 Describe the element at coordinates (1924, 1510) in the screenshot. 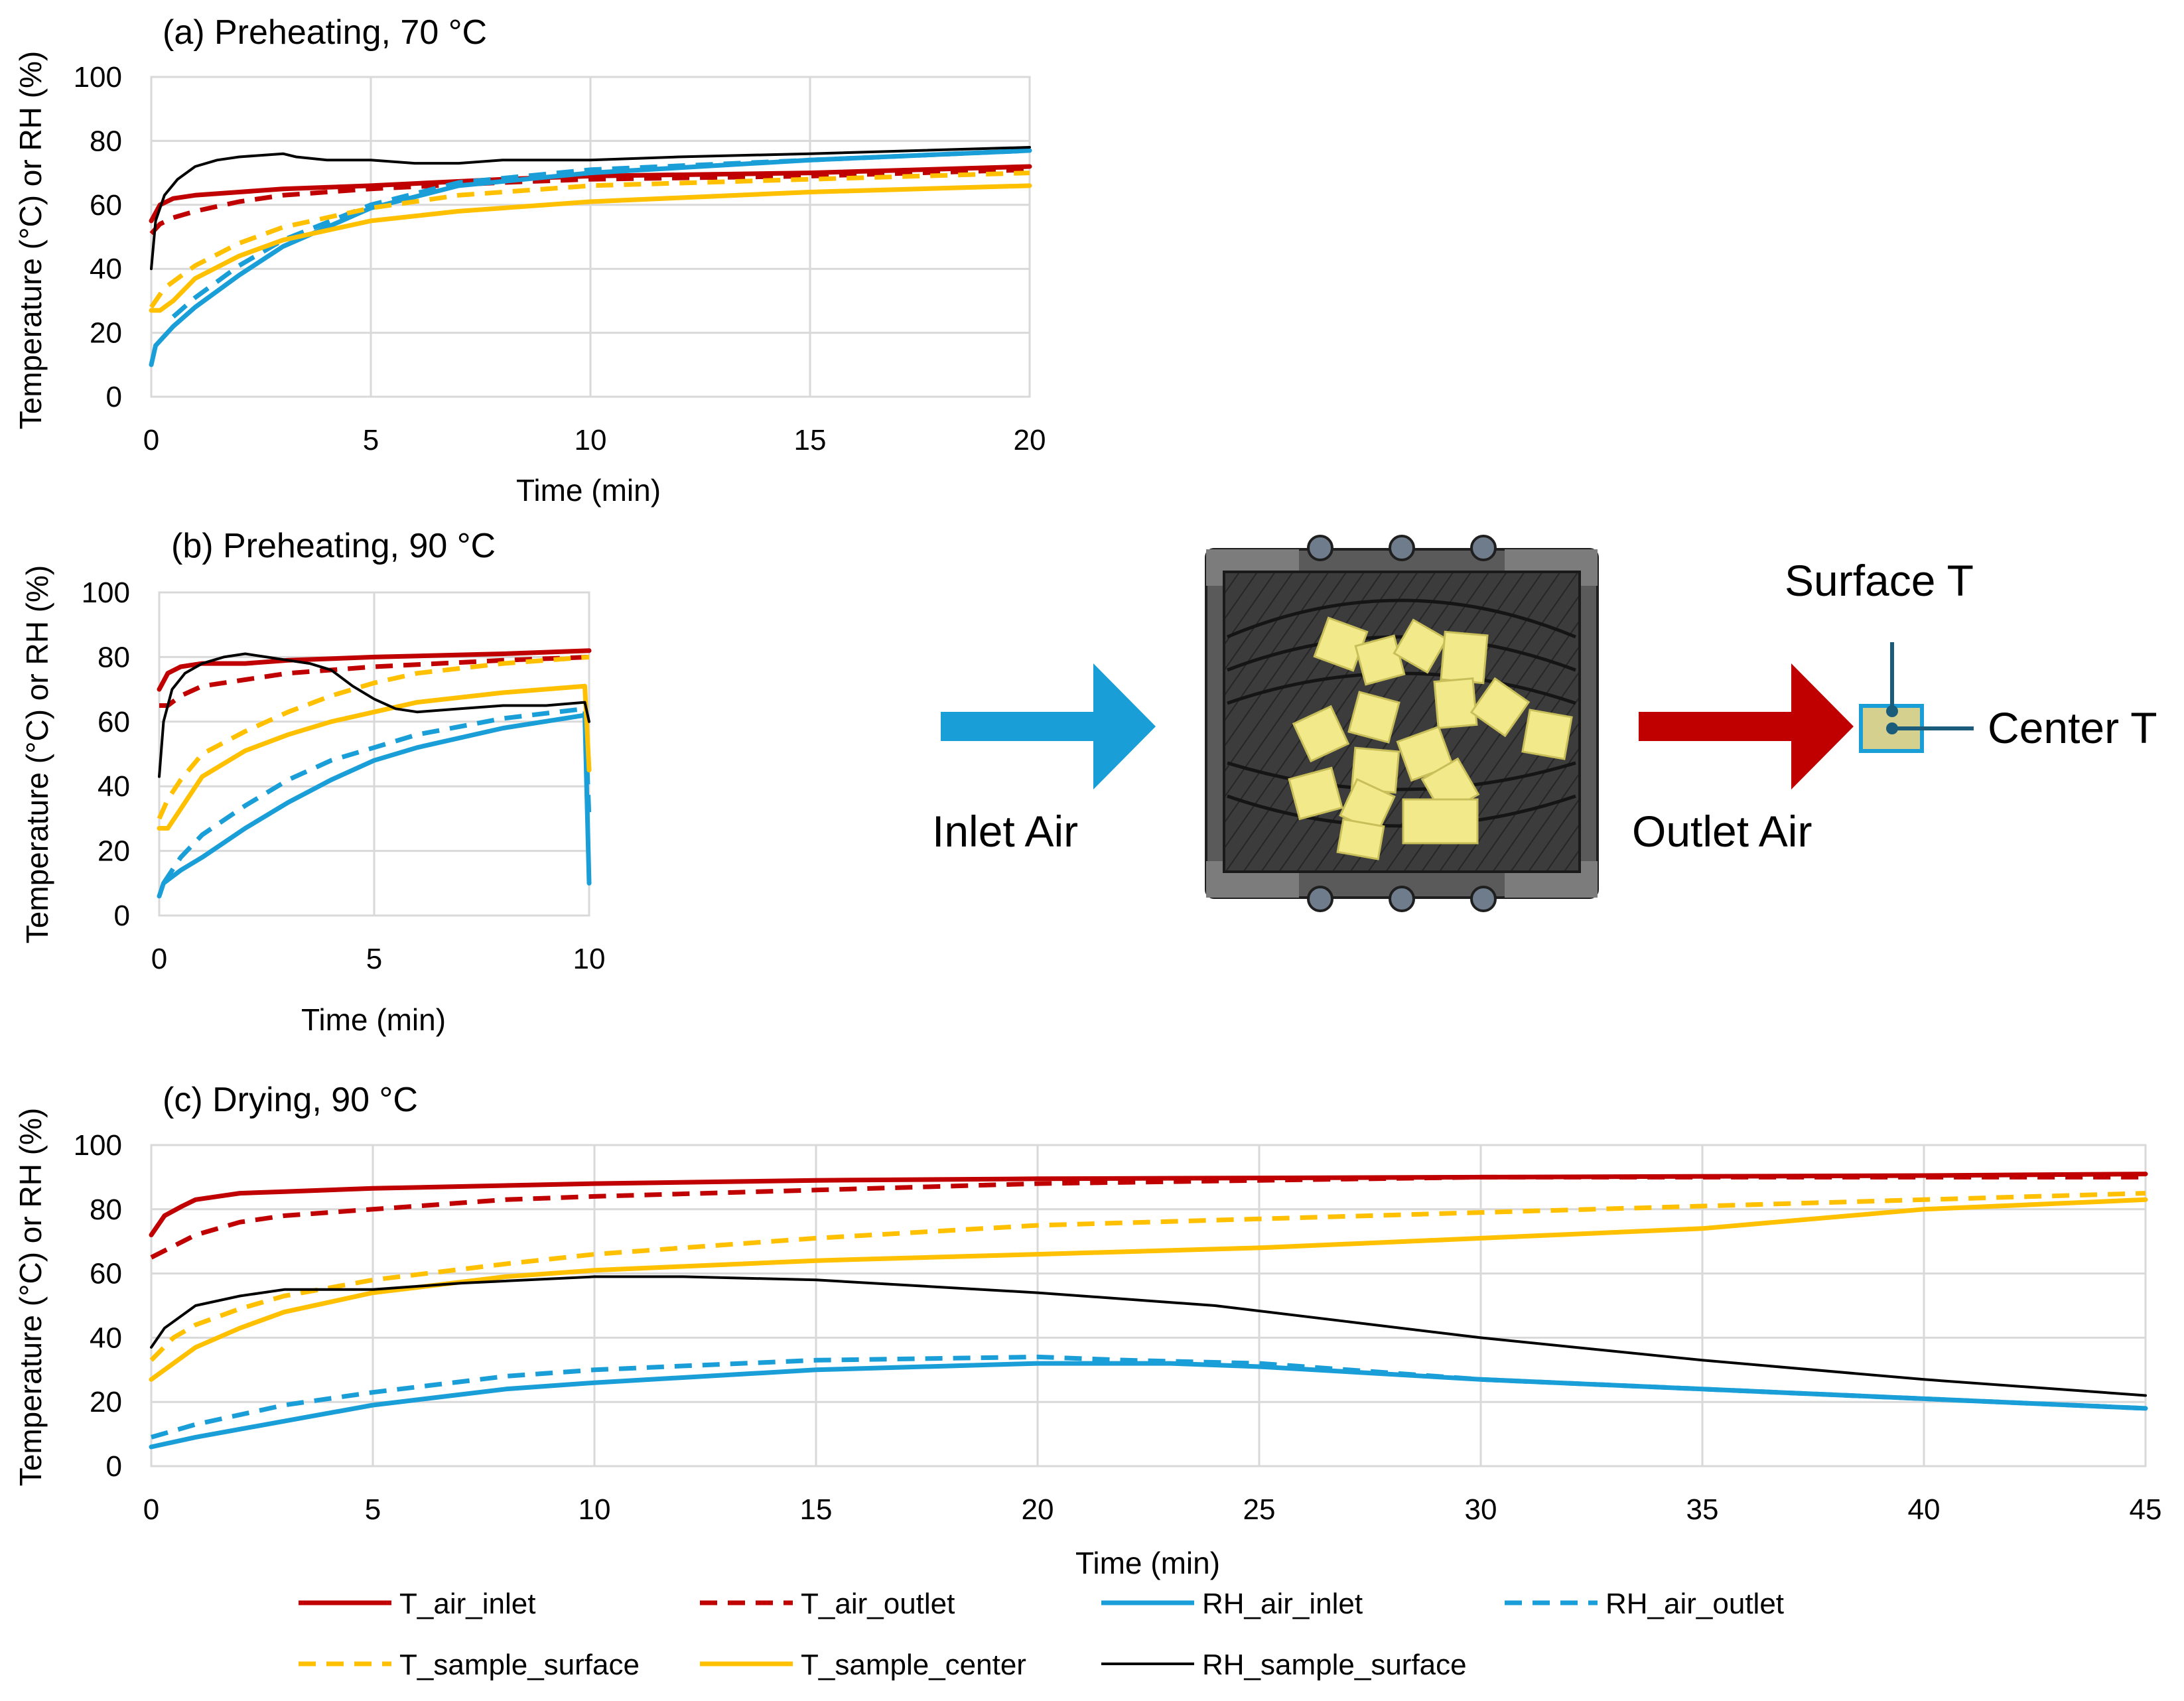

I see `x-tick-label: 40` at that location.